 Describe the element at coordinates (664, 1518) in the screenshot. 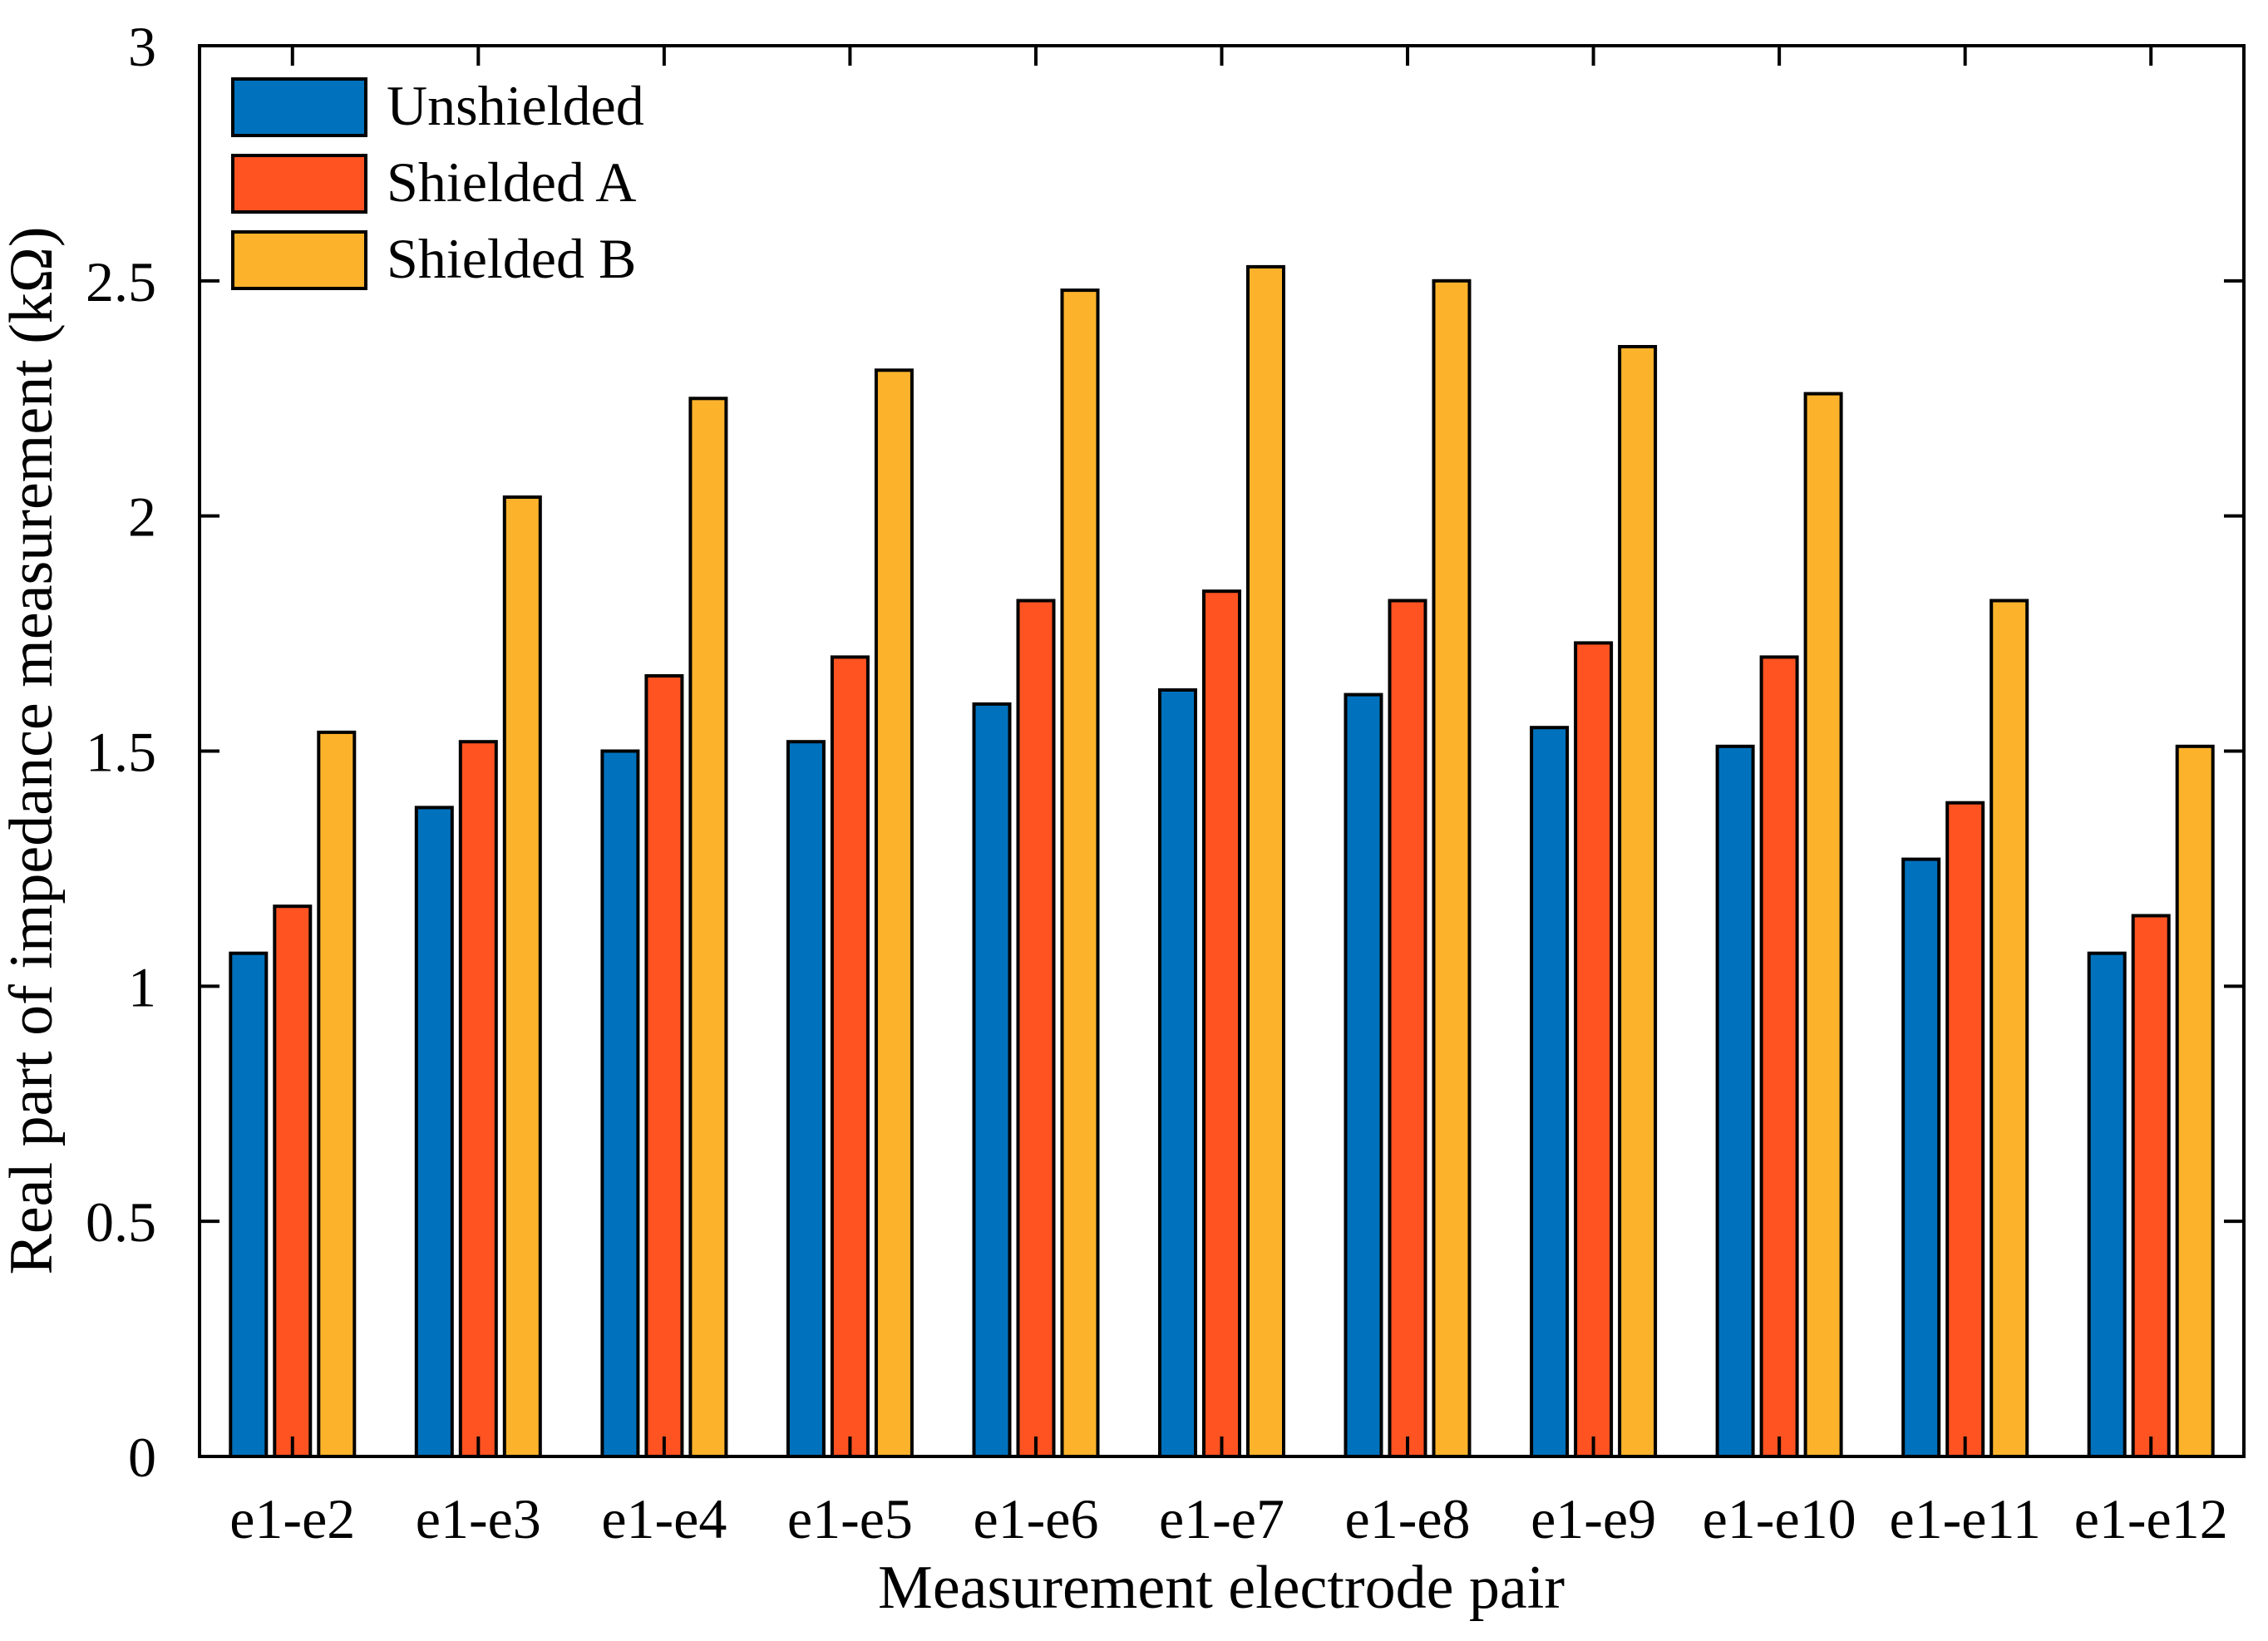

I see `x-tick-label: e1-e4` at that location.